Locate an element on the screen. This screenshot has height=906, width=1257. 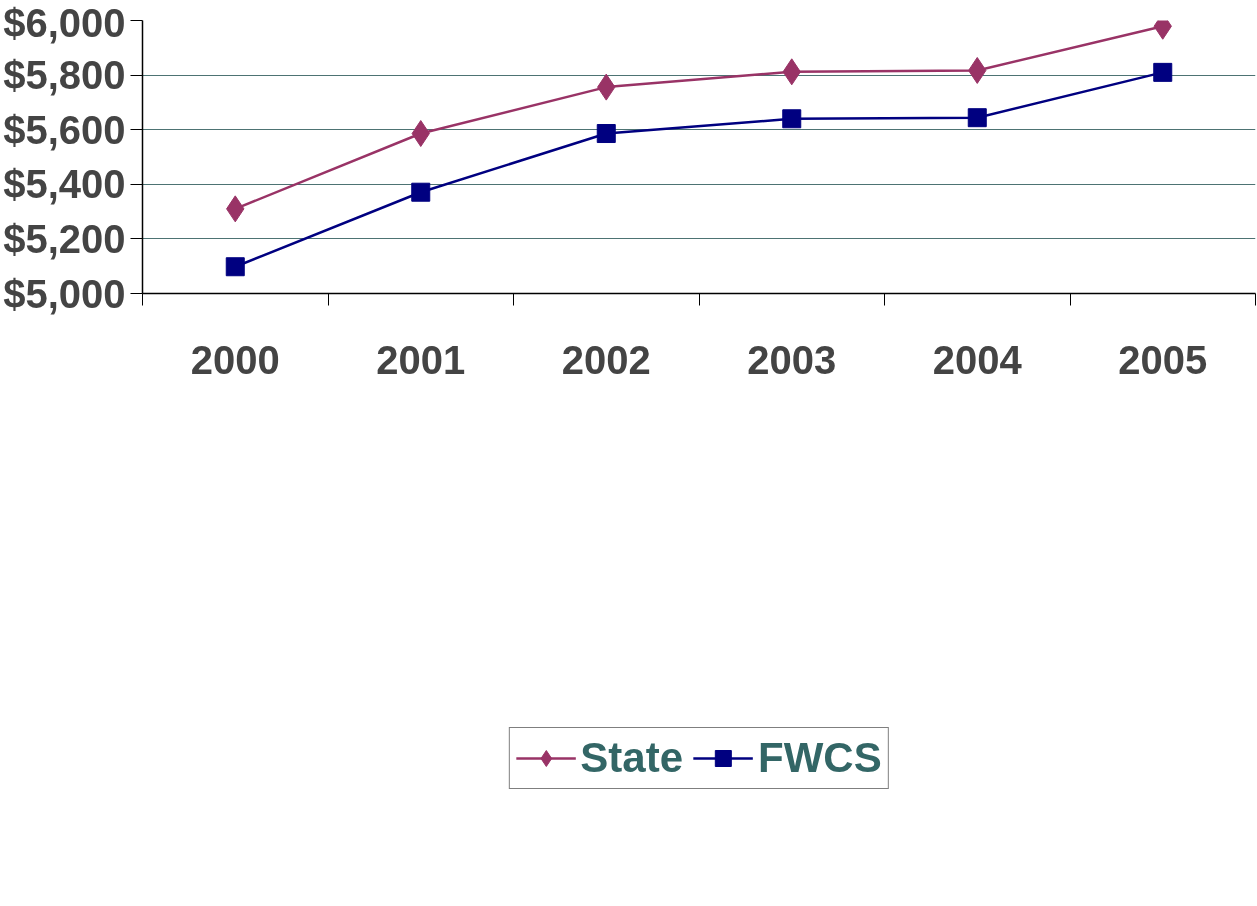
y-tick-label: $6,000 is located at coordinates (64, 22).